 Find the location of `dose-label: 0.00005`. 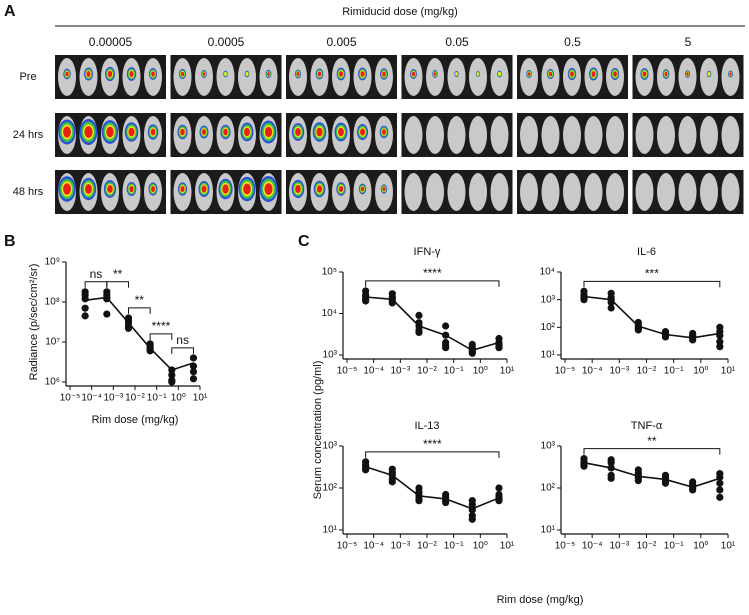

dose-label: 0.00005 is located at coordinates (111, 42).